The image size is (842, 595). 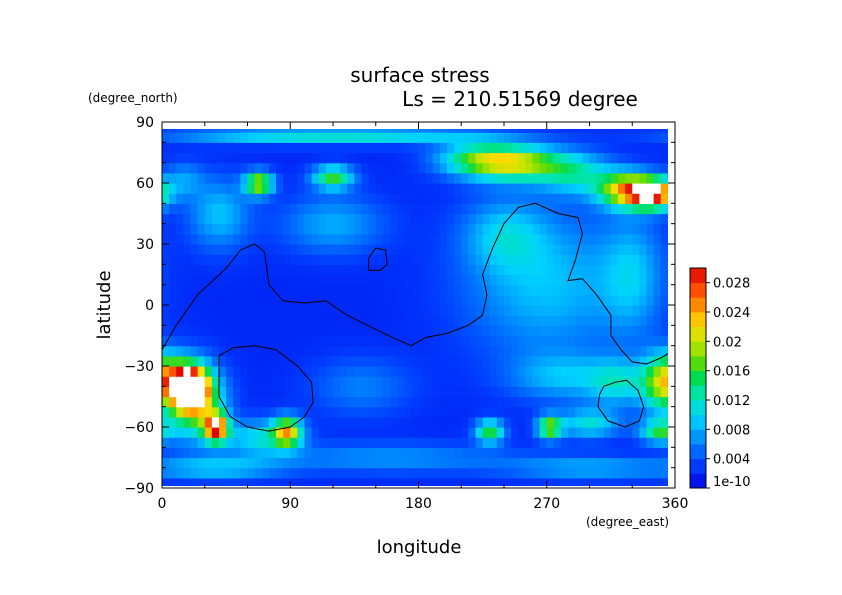 What do you see at coordinates (698, 349) in the screenshot?
I see `colorbar-segment` at bounding box center [698, 349].